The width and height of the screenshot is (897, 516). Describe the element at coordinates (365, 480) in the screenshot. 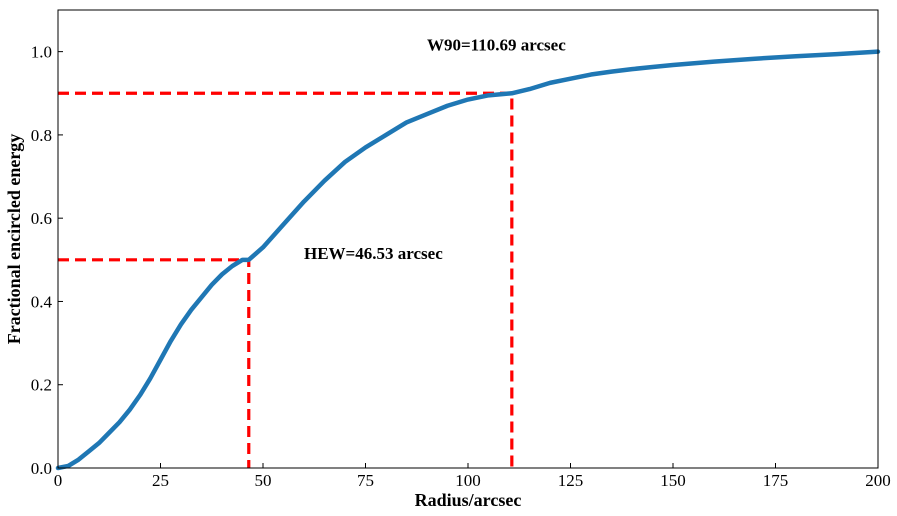

I see `x-tick-label-3: 75` at that location.